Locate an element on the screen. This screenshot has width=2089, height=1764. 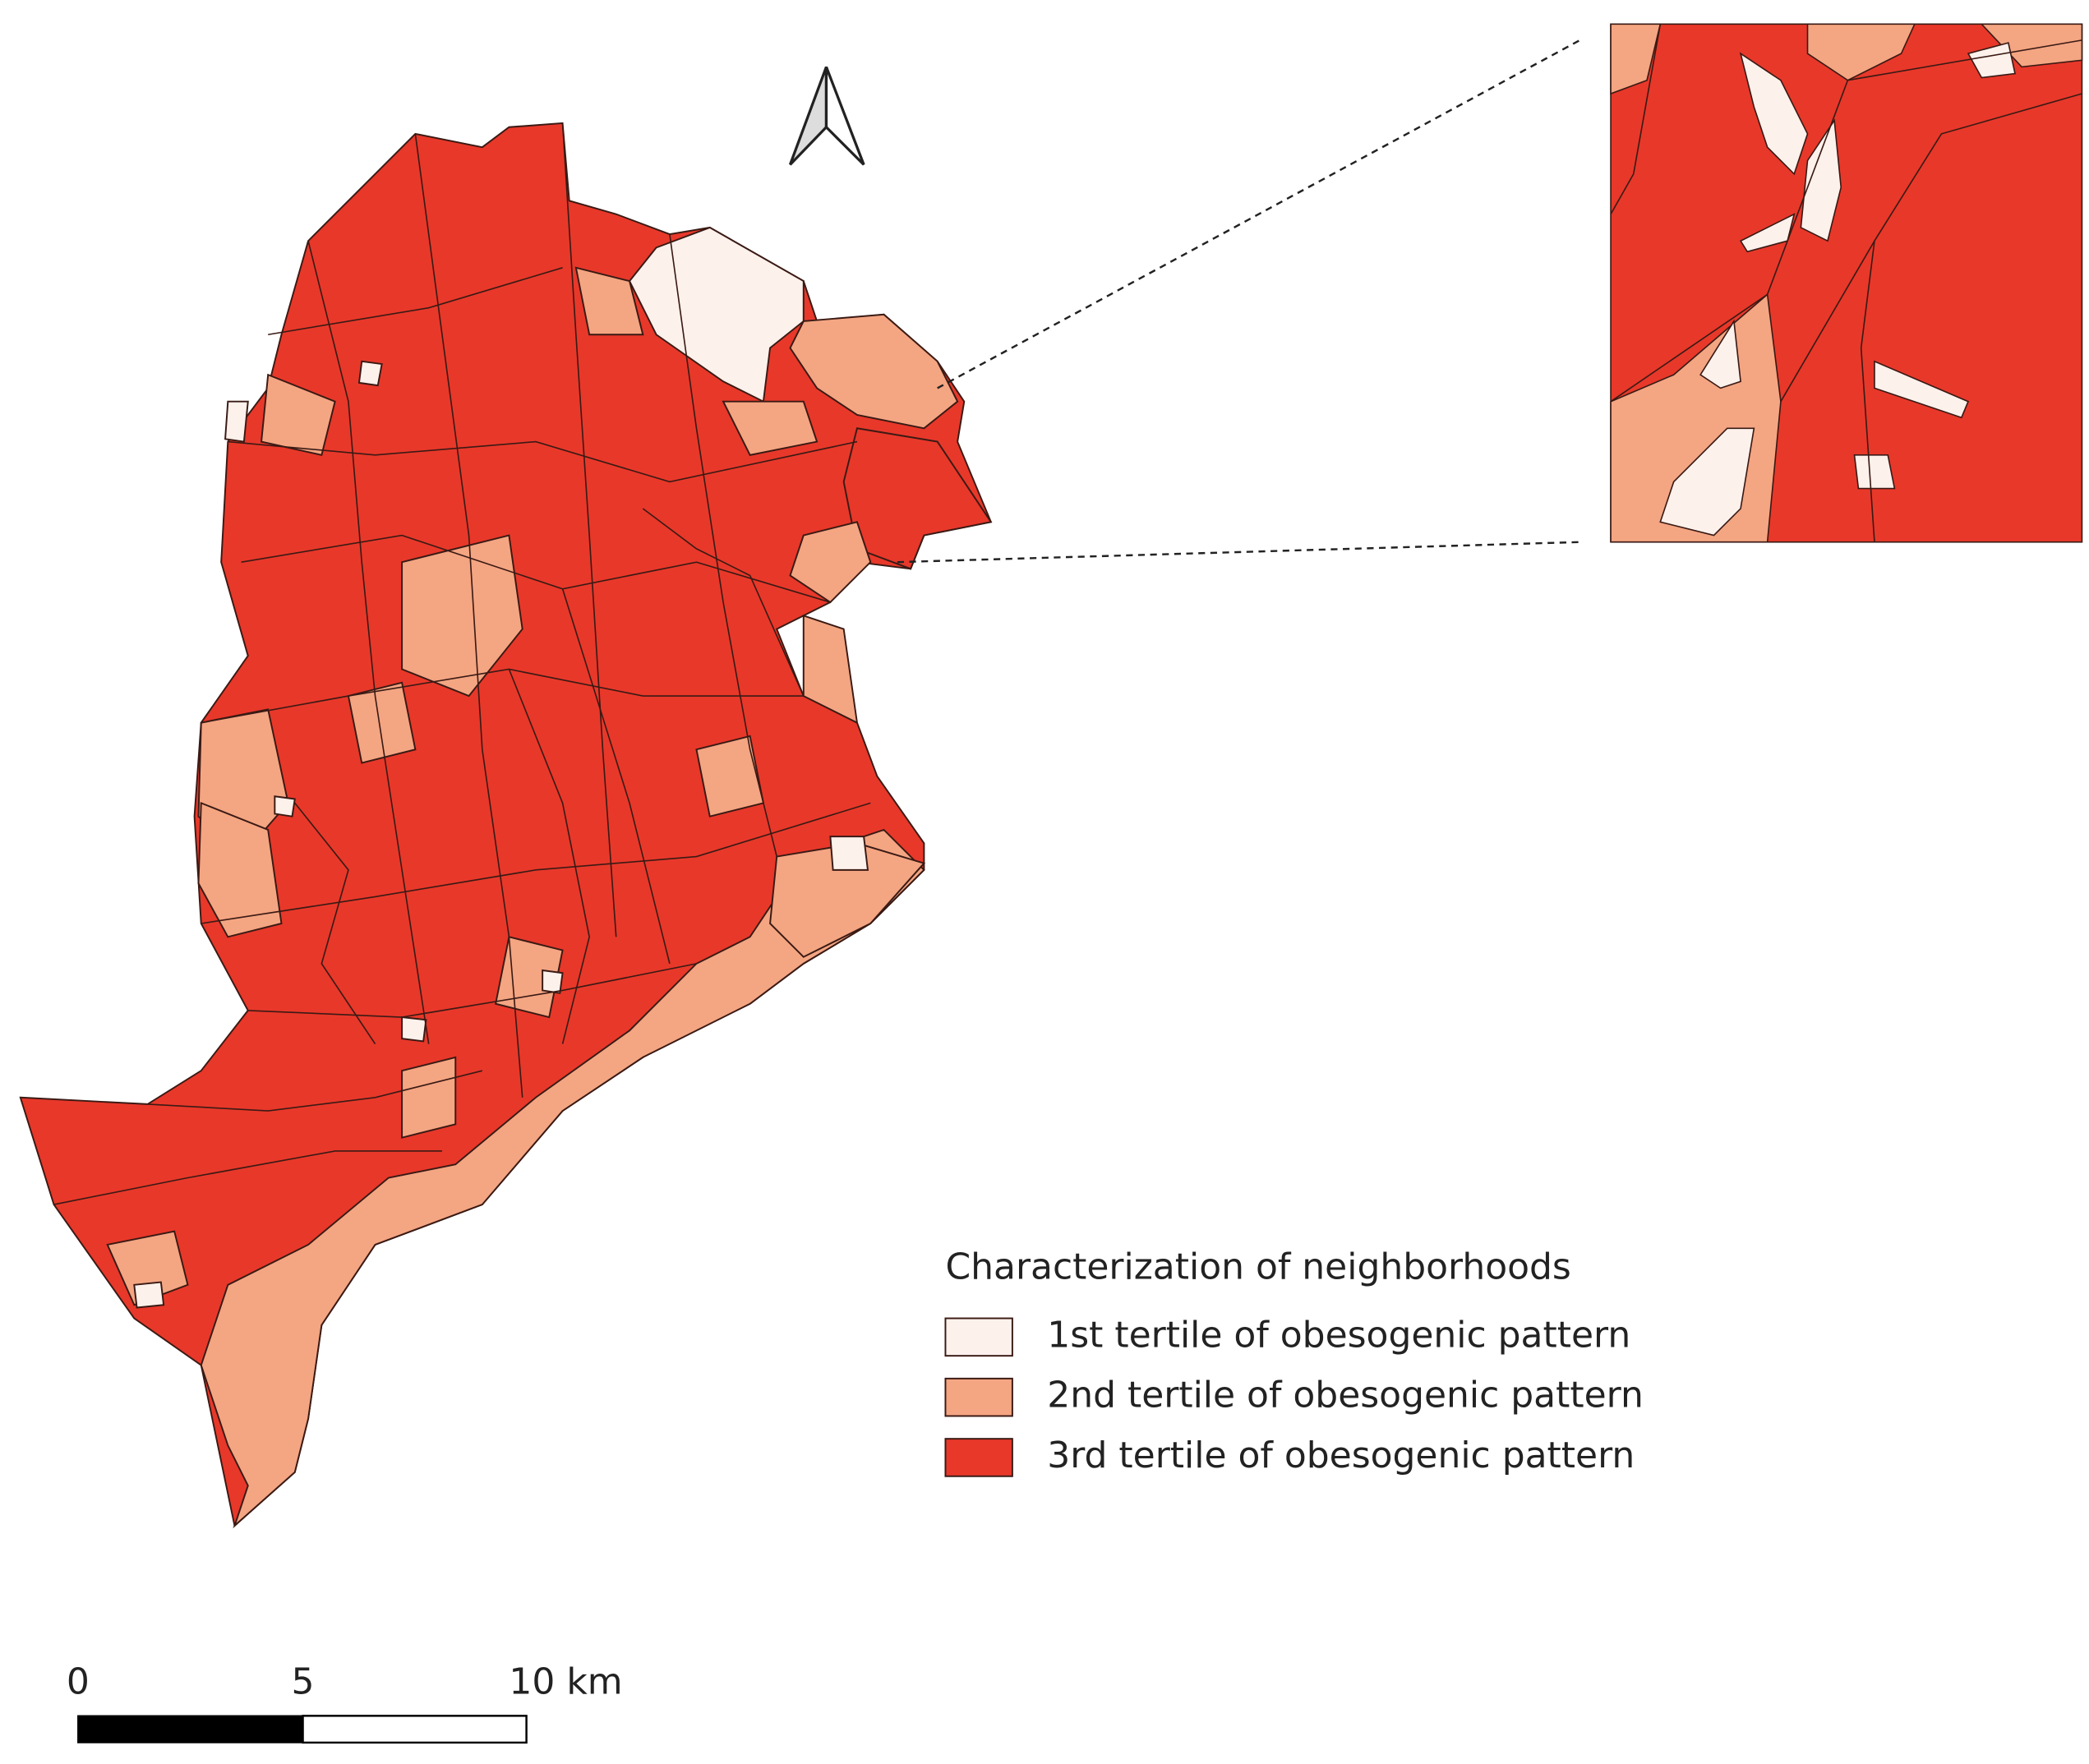
north-arrow is located at coordinates (826, 116).